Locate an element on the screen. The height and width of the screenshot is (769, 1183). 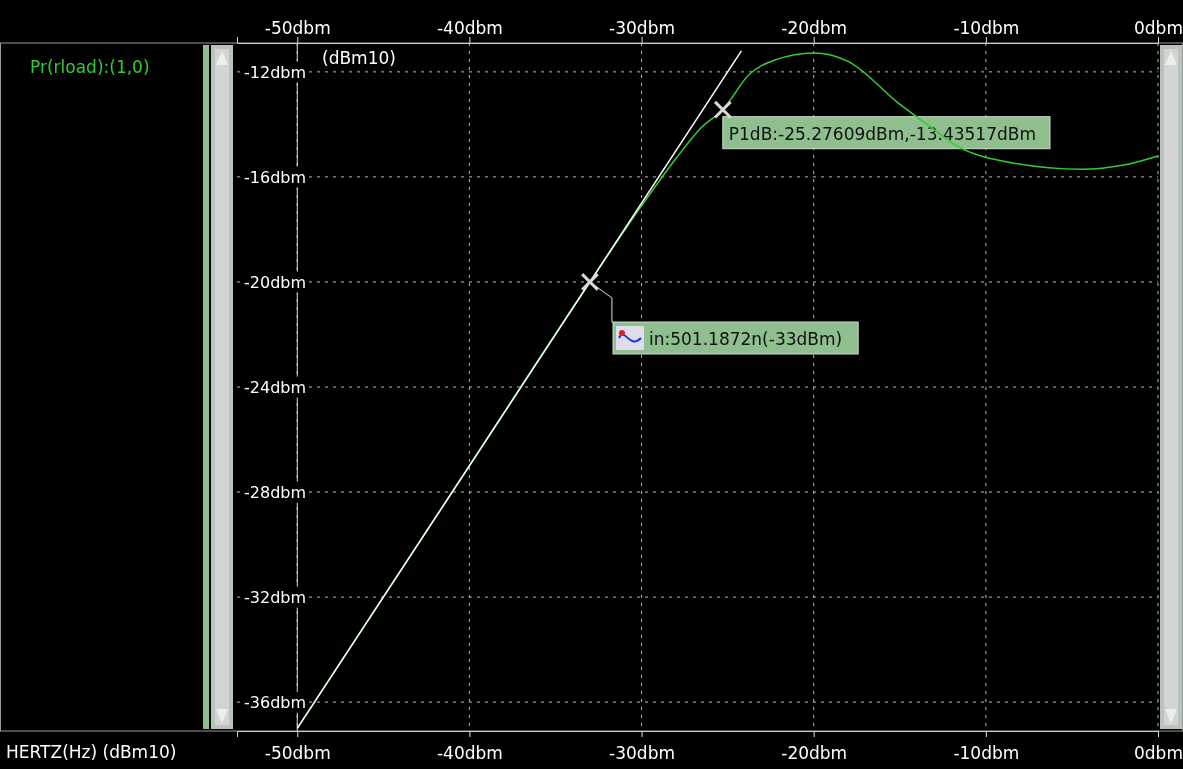
x-tick-label: -30dbm is located at coordinates (642, 28).